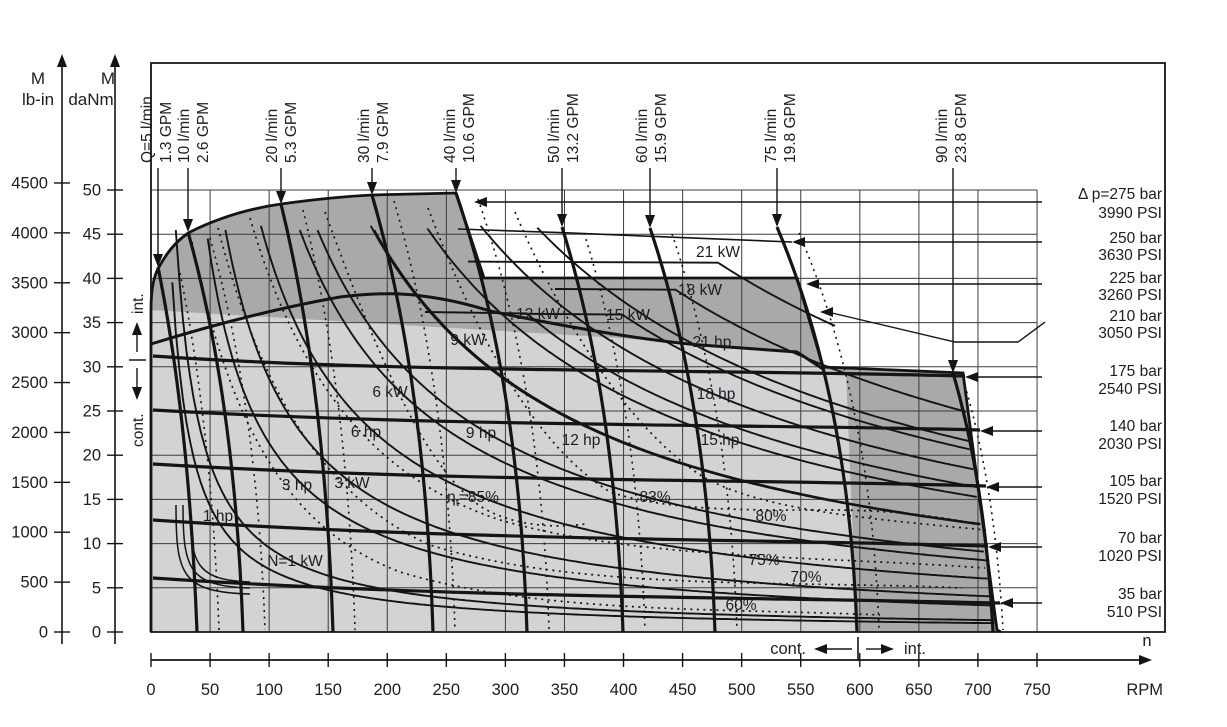  I want to click on torque-zone-int-label: int., so click(138, 303).